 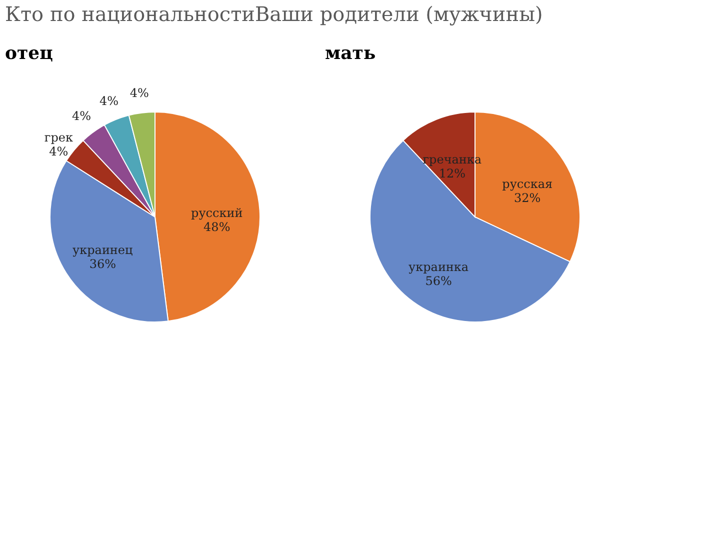 I want to click on data-label: 48%, so click(x=217, y=227).